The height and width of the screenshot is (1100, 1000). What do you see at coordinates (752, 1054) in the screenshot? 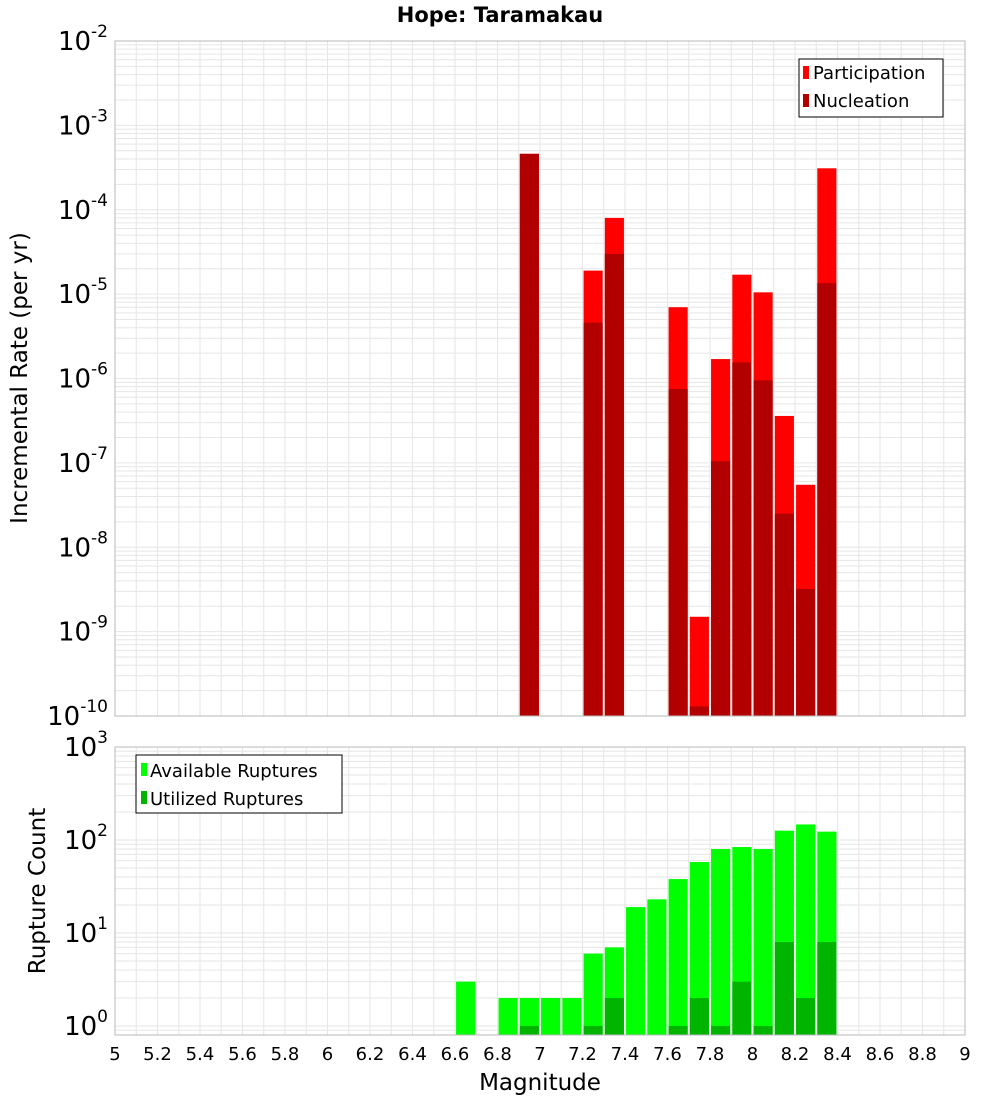
I see `x-tick-label: 8` at bounding box center [752, 1054].